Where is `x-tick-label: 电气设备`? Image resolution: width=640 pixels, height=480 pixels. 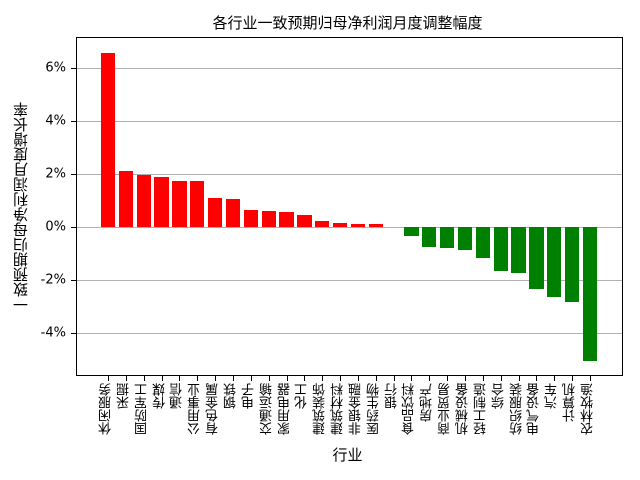 x-tick-label: 电气设备 is located at coordinates (535, 409).